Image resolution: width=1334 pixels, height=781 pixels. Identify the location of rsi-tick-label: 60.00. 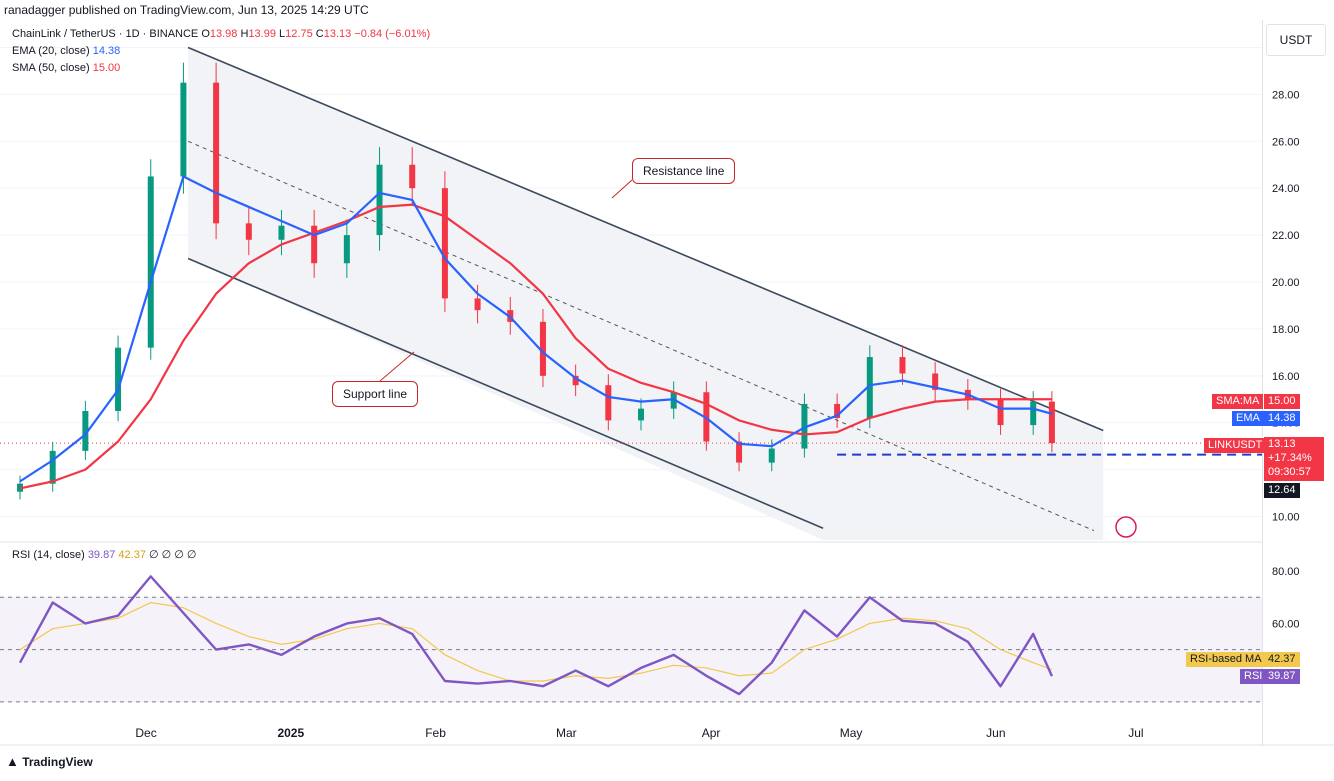
(1286, 624).